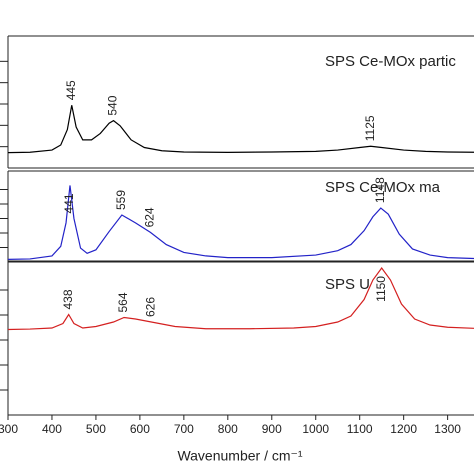 Image resolution: width=474 pixels, height=474 pixels. What do you see at coordinates (239, 456) in the screenshot?
I see `x-axis-title: Wavenumber / cm⁻¹` at bounding box center [239, 456].